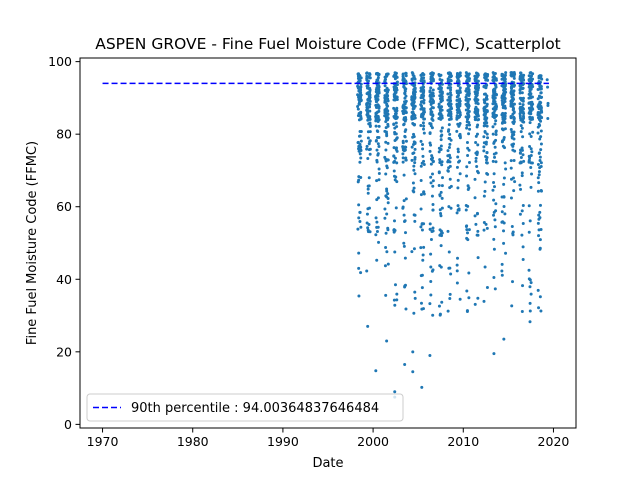 Image resolution: width=640 pixels, height=480 pixels. I want to click on legend-box, so click(245, 407).